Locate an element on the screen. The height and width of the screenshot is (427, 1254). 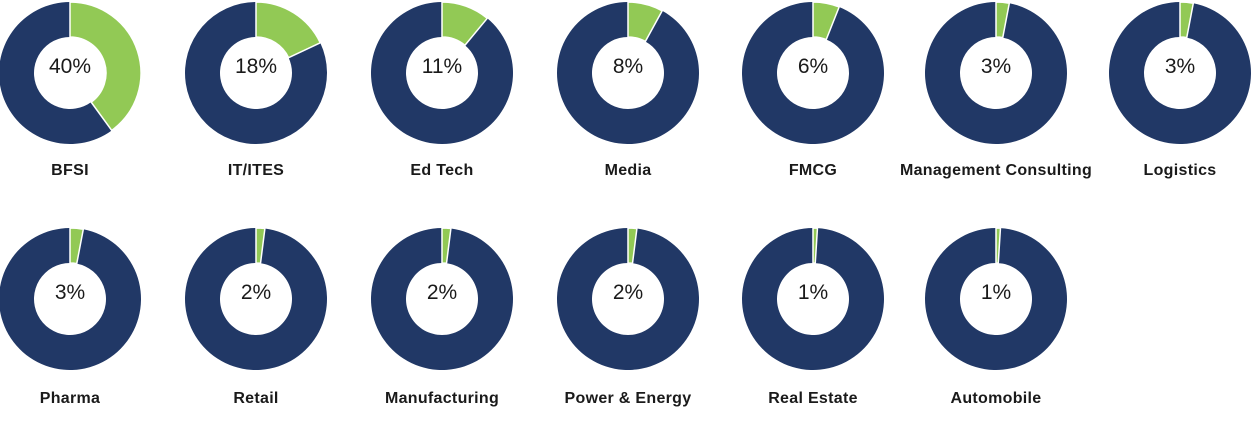
slice-remainder-fmcg is located at coordinates (813, 73).